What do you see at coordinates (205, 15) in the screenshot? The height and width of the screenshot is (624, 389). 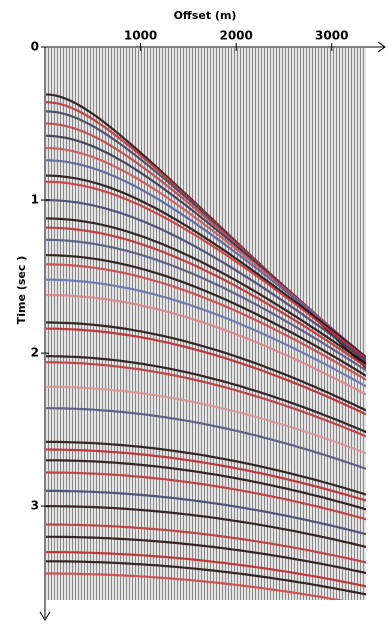 I see `chart-title: Offset (m)` at bounding box center [205, 15].